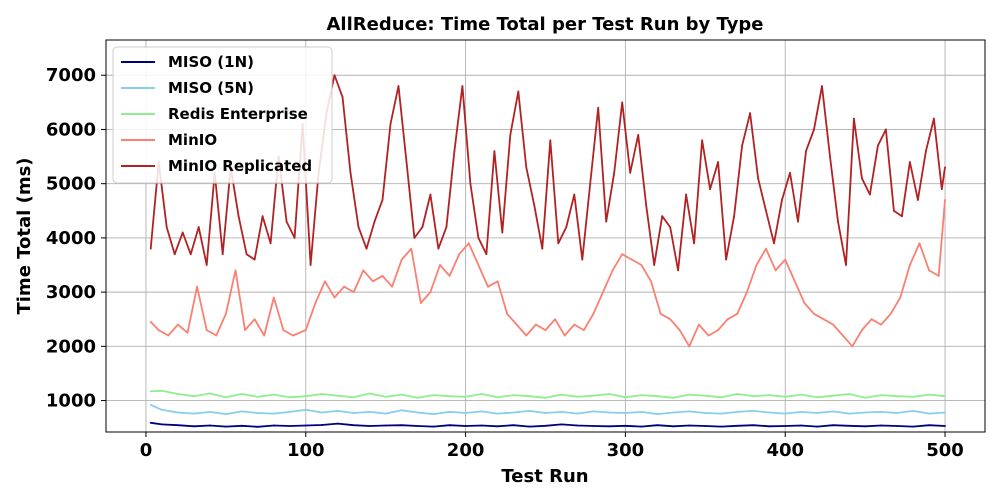 The width and height of the screenshot is (1000, 500). I want to click on y-tick-label: 2000, so click(71, 346).